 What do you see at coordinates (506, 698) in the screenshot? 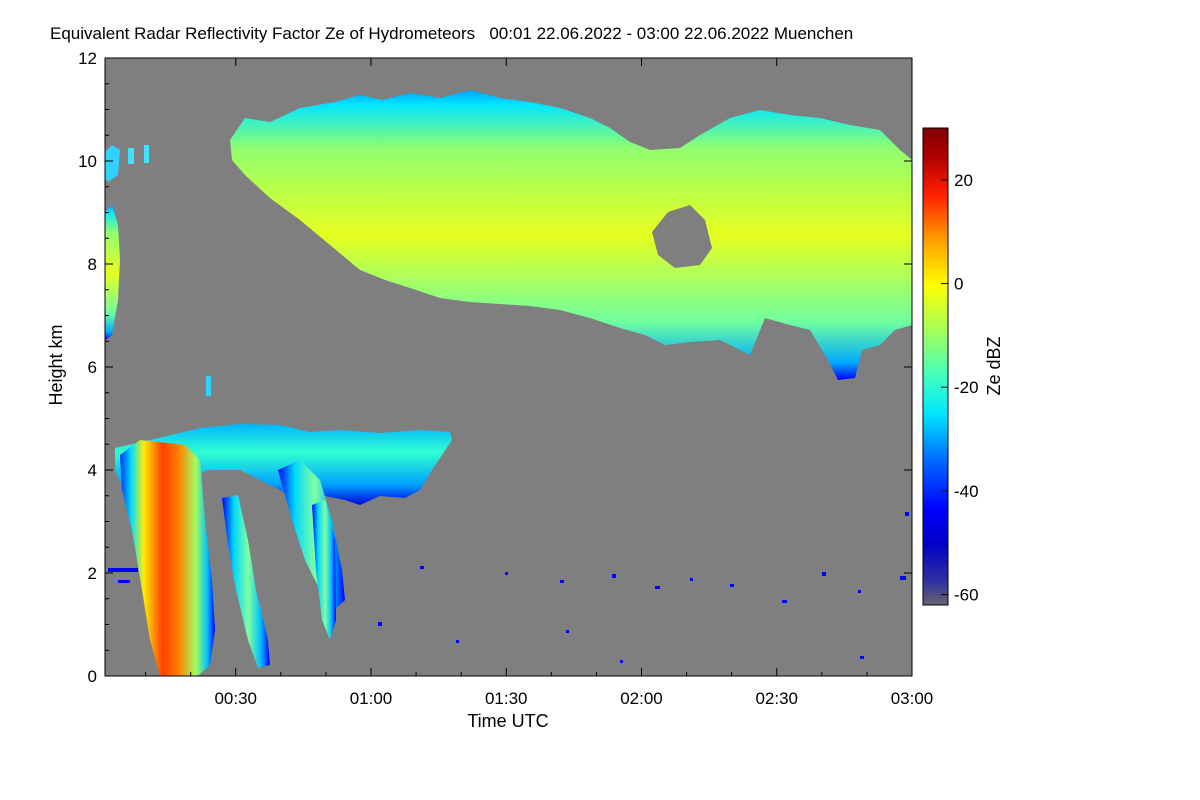
I see `x-tick-label: 01:30` at bounding box center [506, 698].